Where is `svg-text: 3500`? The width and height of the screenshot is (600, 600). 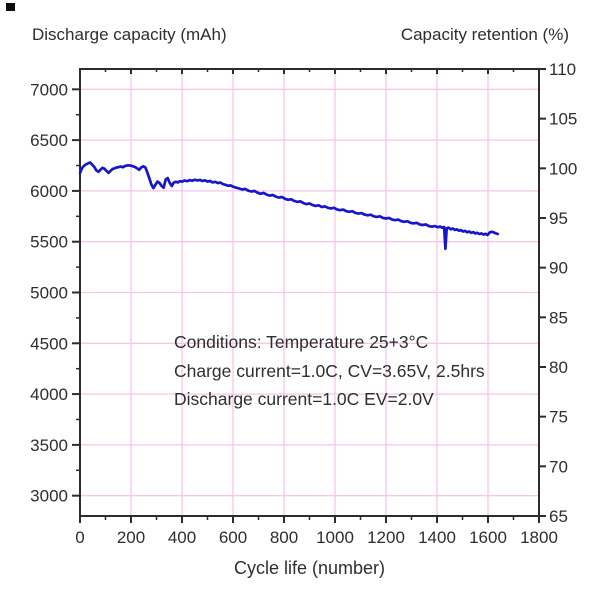
svg-text: 3500 is located at coordinates (49, 445).